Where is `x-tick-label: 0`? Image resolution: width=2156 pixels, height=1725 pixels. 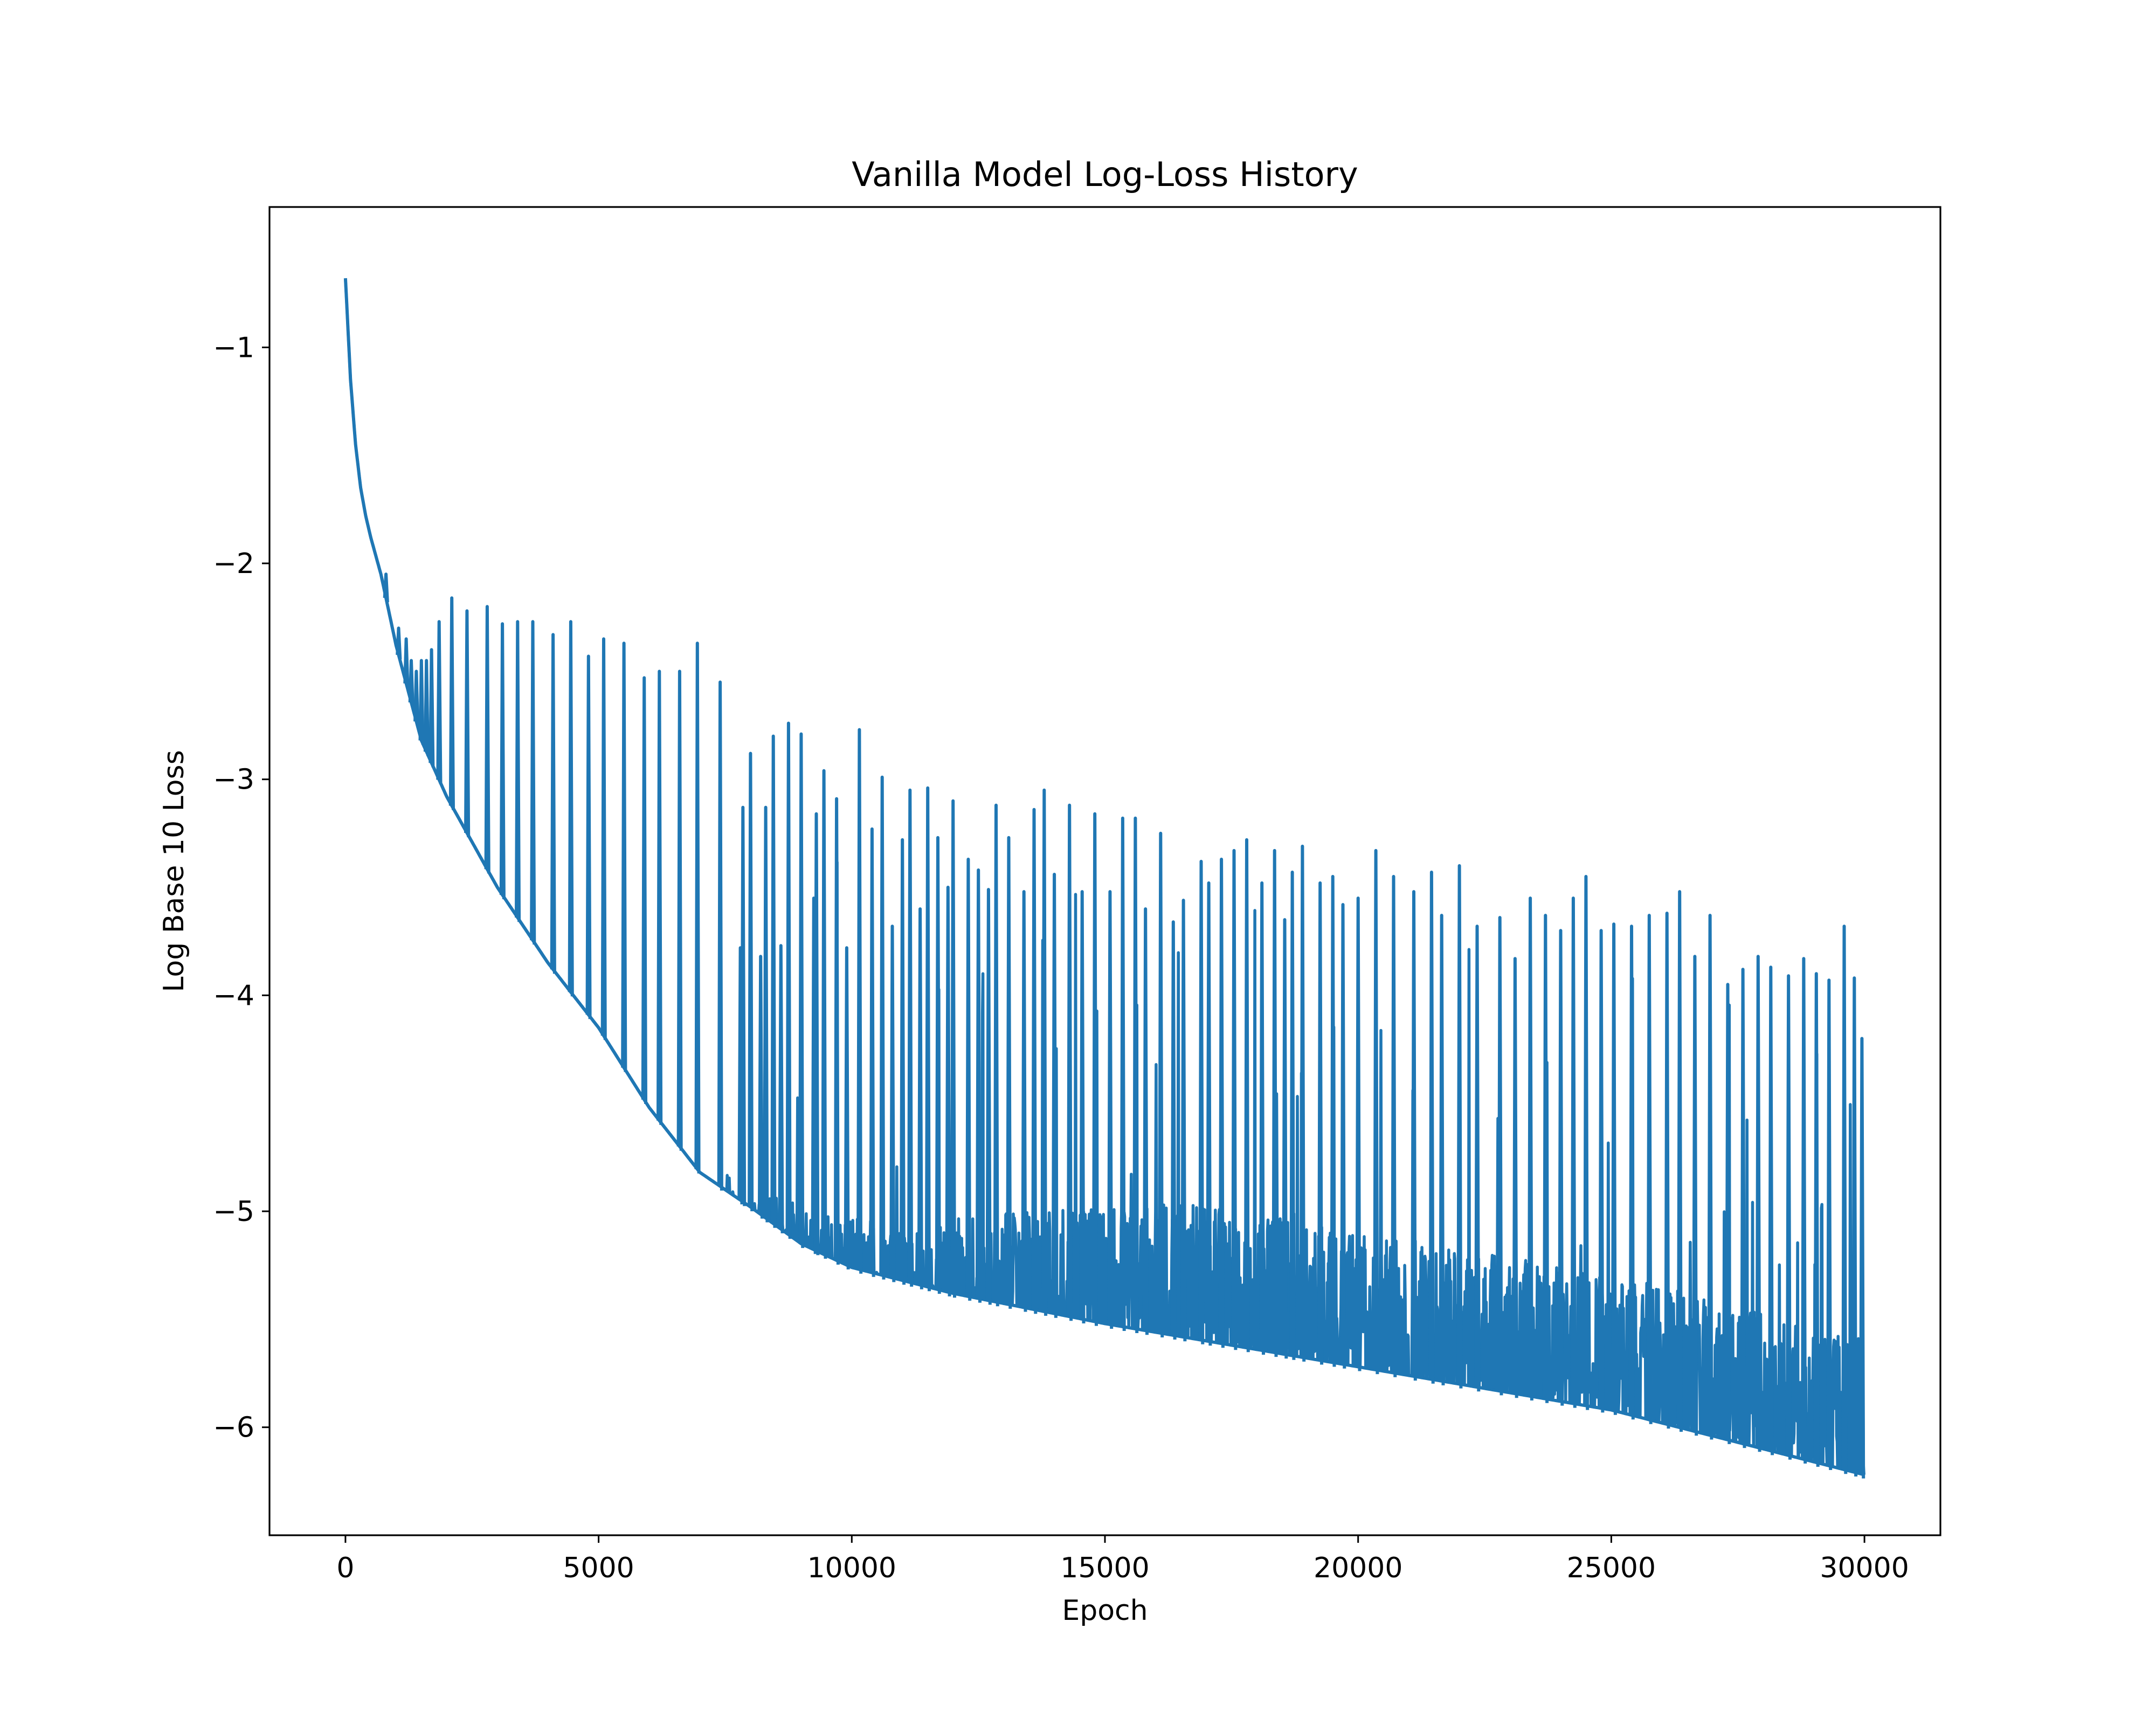
x-tick-label: 0 is located at coordinates (345, 1568).